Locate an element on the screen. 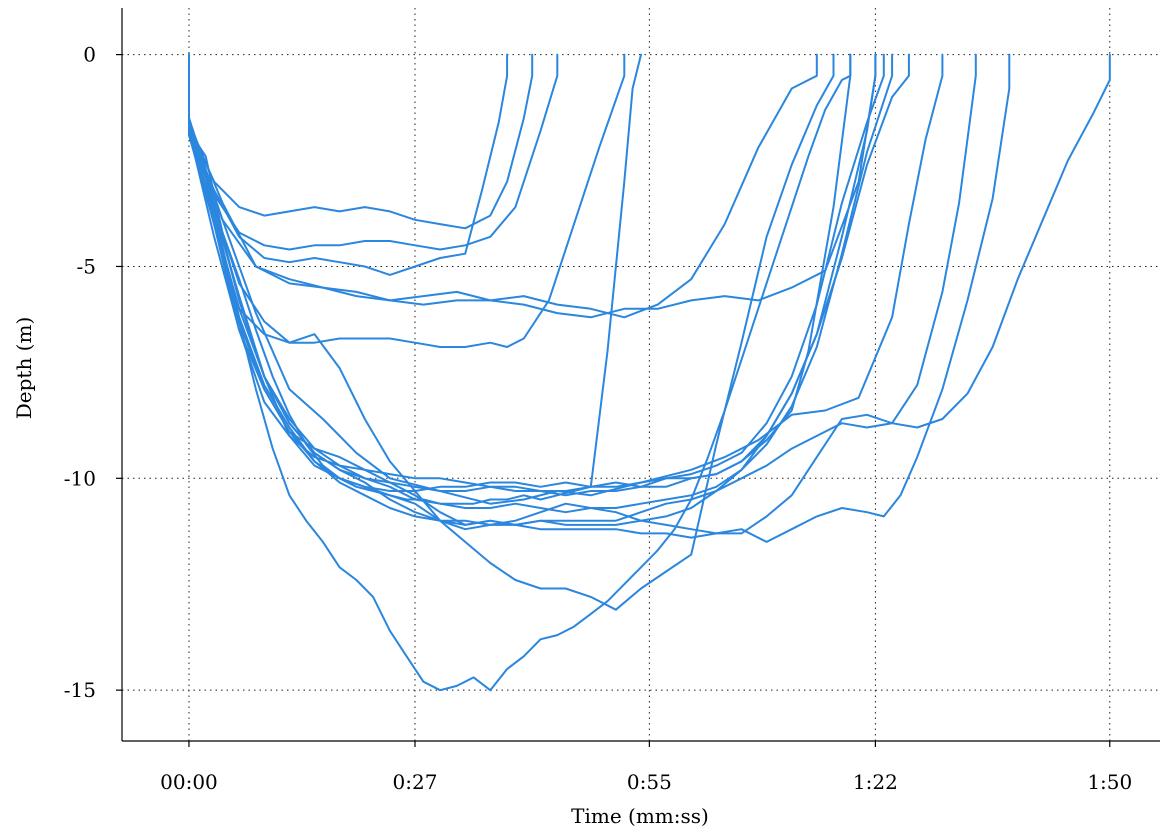 Image resolution: width=1165 pixels, height=831 pixels. y-tick-label-2: -10 is located at coordinates (80, 478).